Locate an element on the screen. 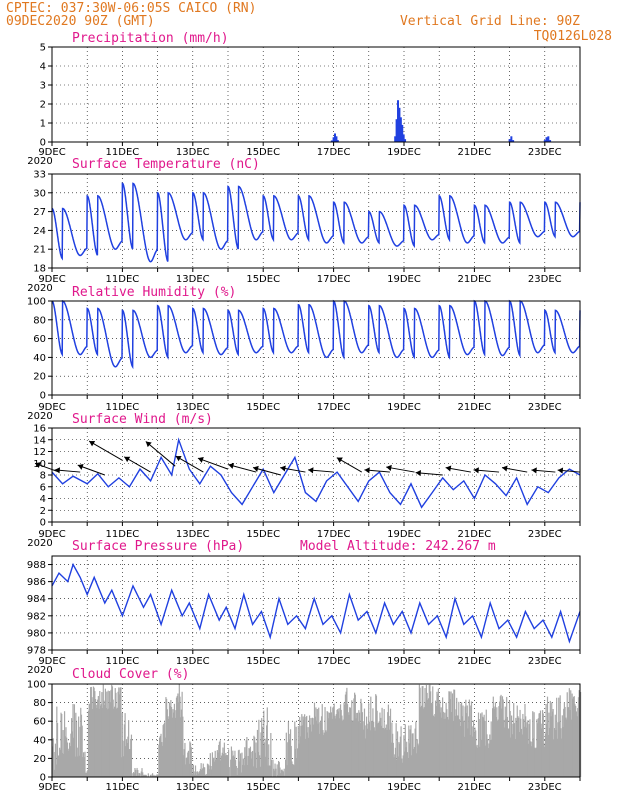 The width and height of the screenshot is (618, 800). panel-title: Surface Pressure (hPa) is located at coordinates (158, 546).